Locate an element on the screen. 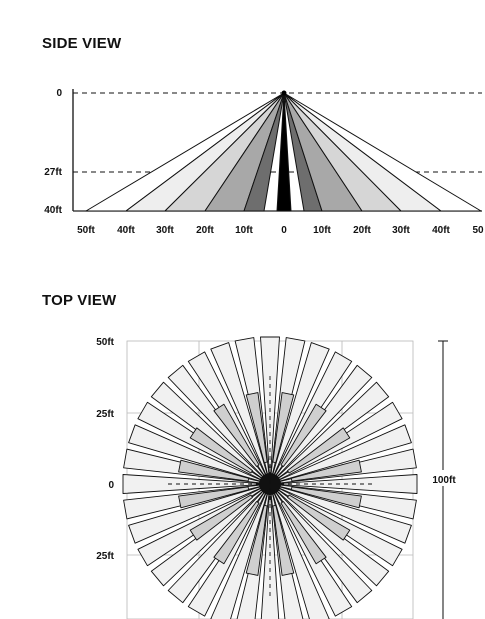  side-x-label: 50 is located at coordinates (478, 230).